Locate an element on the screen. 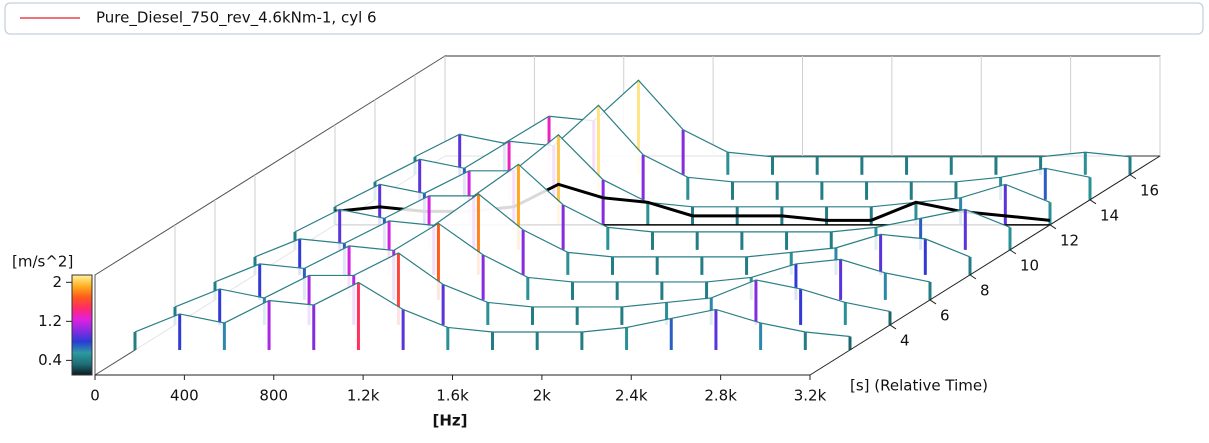  legend-box is located at coordinates (604, 18).